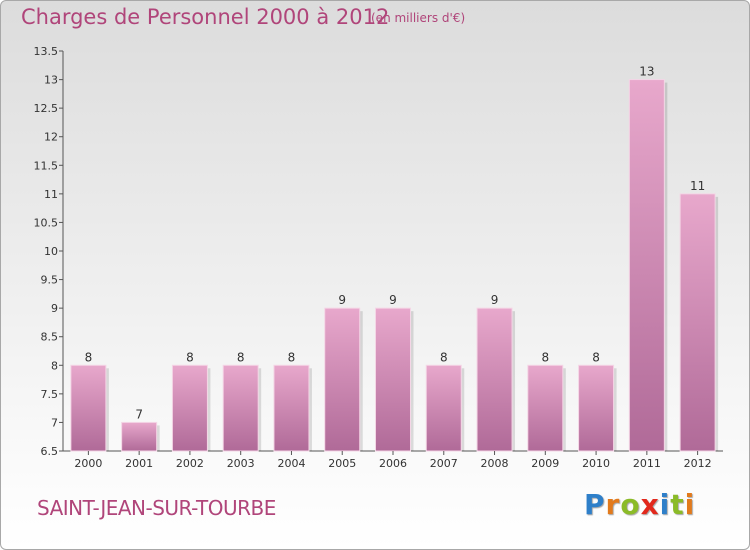 Image resolution: width=750 pixels, height=550 pixels. Describe the element at coordinates (291, 463) in the screenshot. I see `x-tick-label: 2004` at that location.